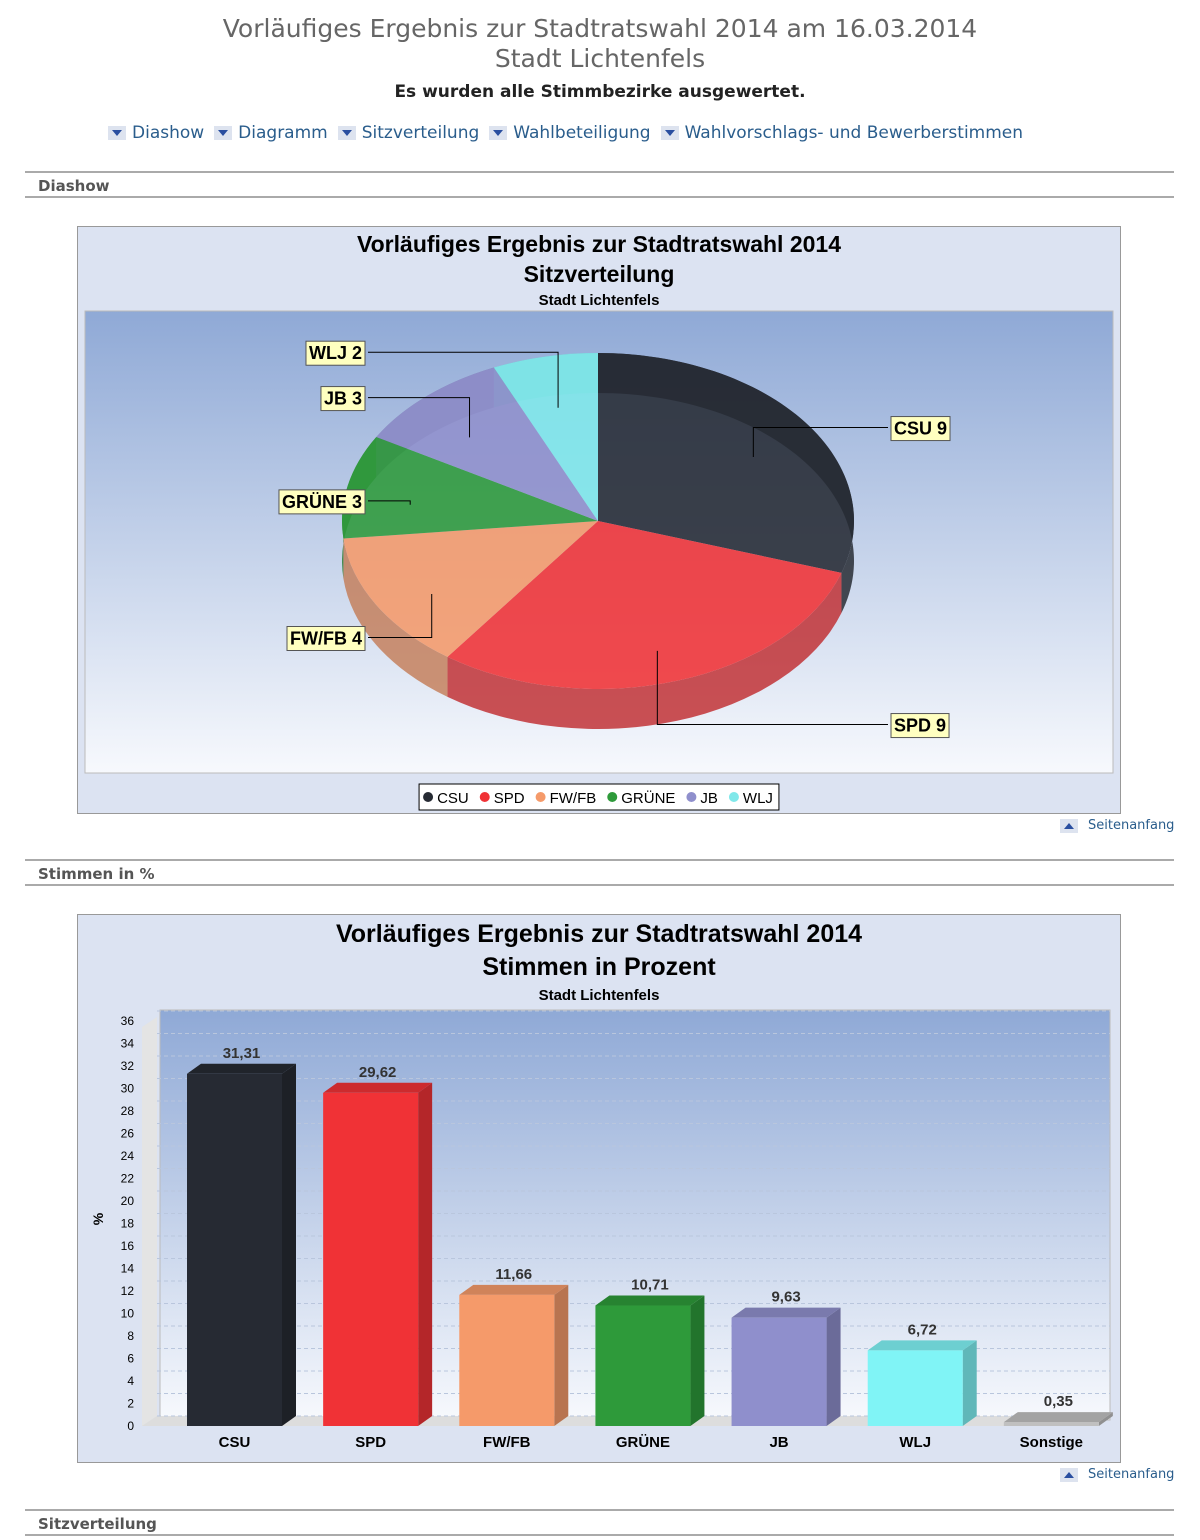 This screenshot has width=1200, height=1540. What do you see at coordinates (130, 1381) in the screenshot?
I see `y-tick-label: 4` at bounding box center [130, 1381].